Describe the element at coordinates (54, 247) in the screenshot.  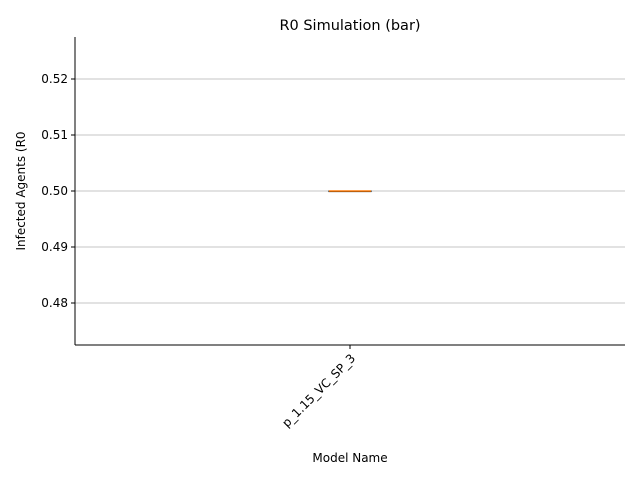
I see `y-tick-label: 0.49` at that location.